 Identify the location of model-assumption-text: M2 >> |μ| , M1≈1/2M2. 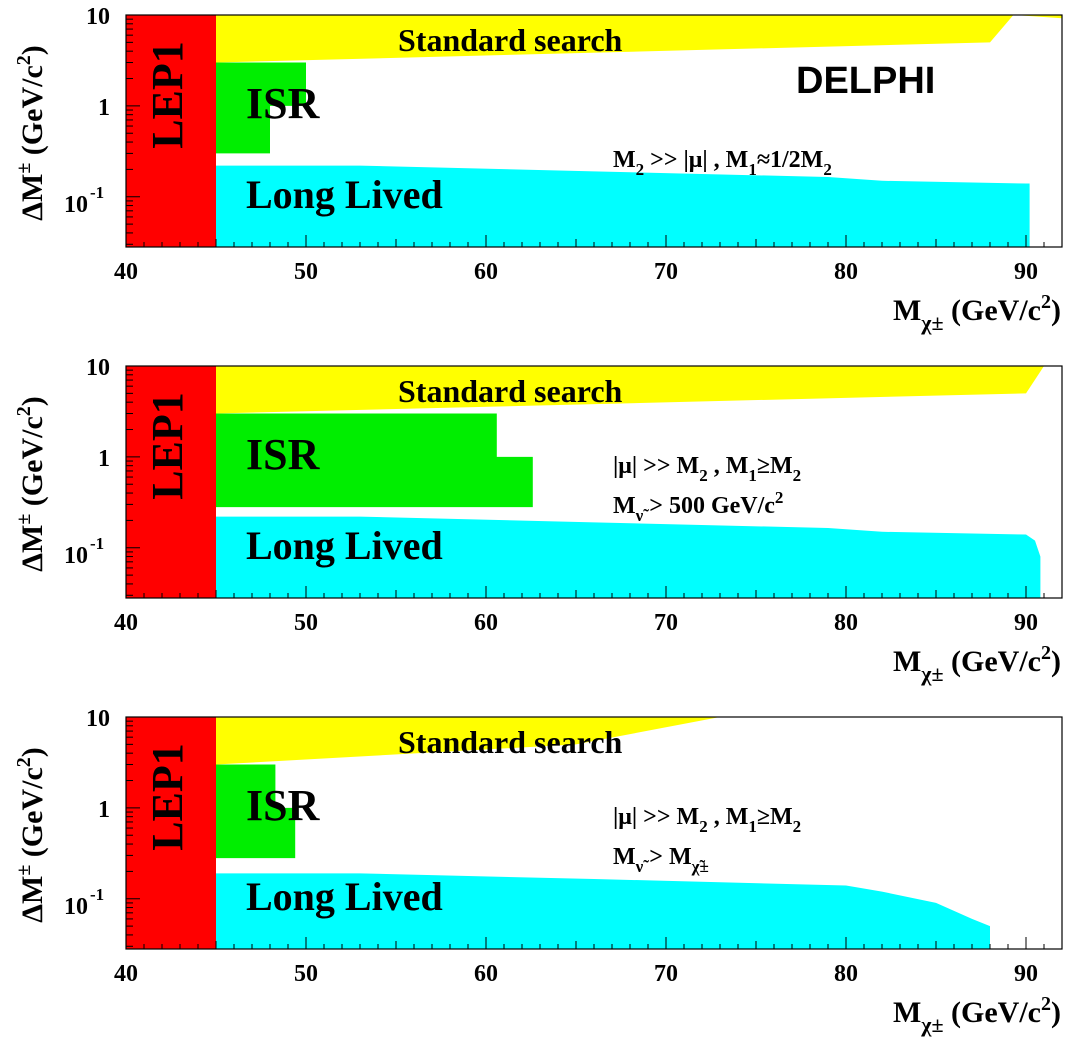
(722, 163).